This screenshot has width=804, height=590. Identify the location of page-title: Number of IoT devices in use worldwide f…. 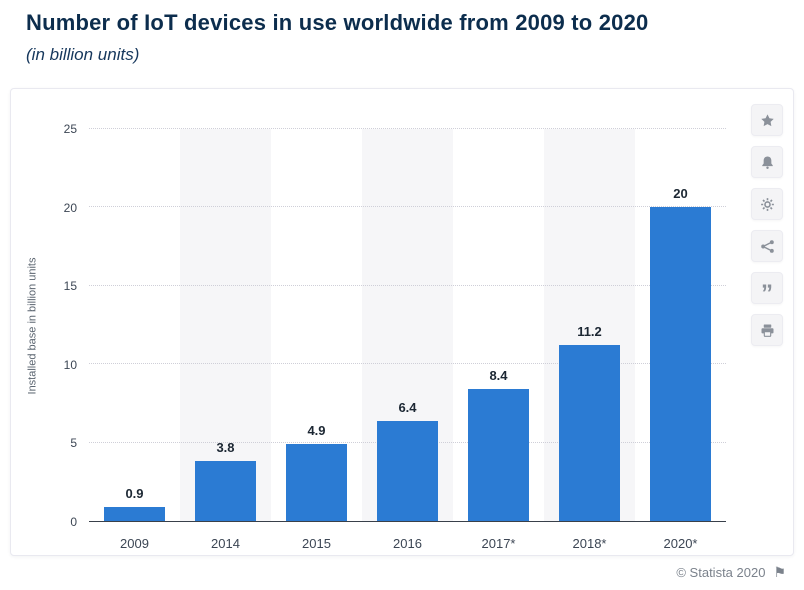
(337, 22).